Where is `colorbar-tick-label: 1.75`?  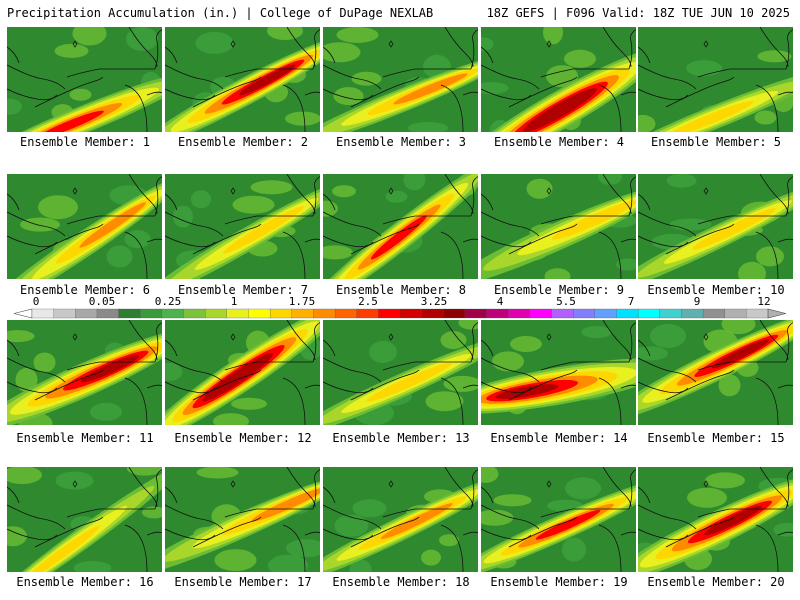 colorbar-tick-label: 1.75 is located at coordinates (302, 301).